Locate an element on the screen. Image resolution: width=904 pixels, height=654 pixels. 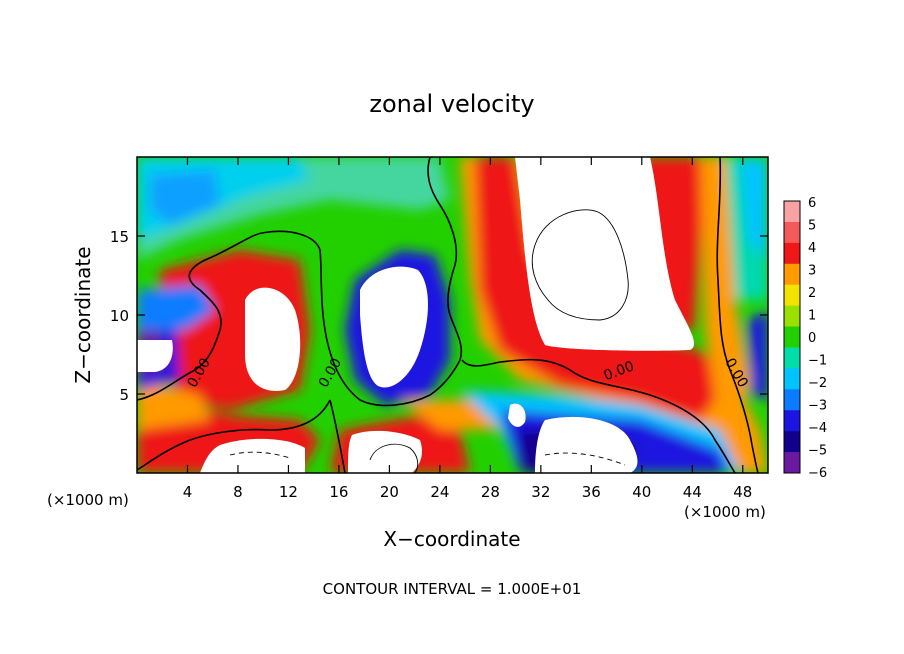
x-tick-label: 24 is located at coordinates (439, 492).